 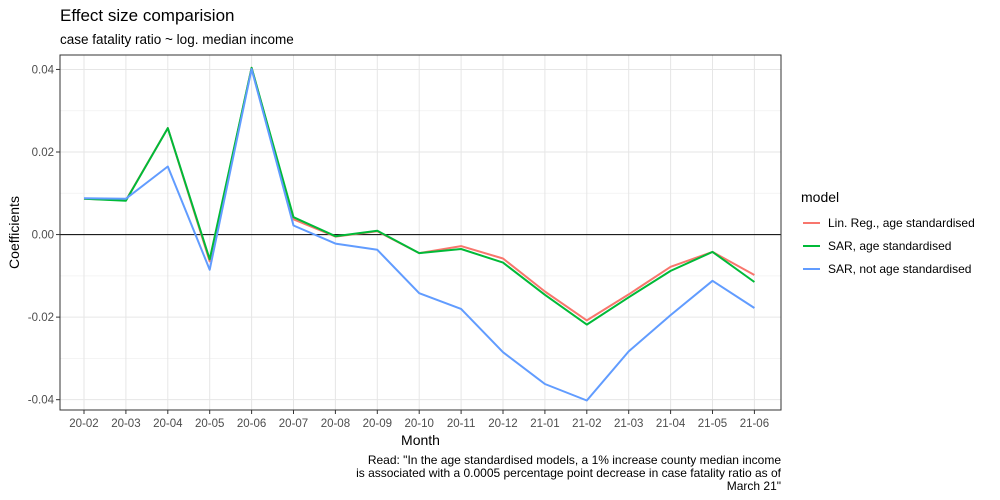 What do you see at coordinates (544, 424) in the screenshot?
I see `x-tick-label: 21-01` at bounding box center [544, 424].